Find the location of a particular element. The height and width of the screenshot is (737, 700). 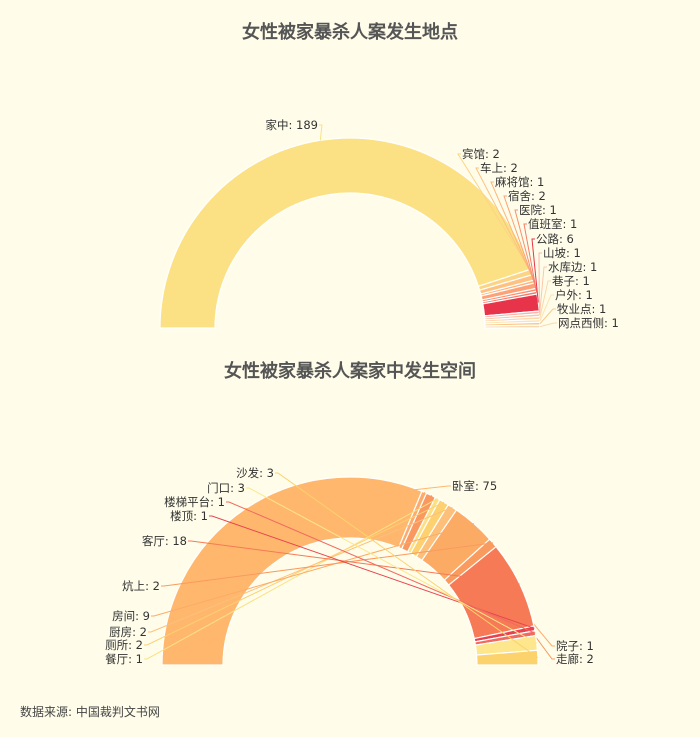

chart2-data-label-7: 炕上: 2 is located at coordinates (141, 586).